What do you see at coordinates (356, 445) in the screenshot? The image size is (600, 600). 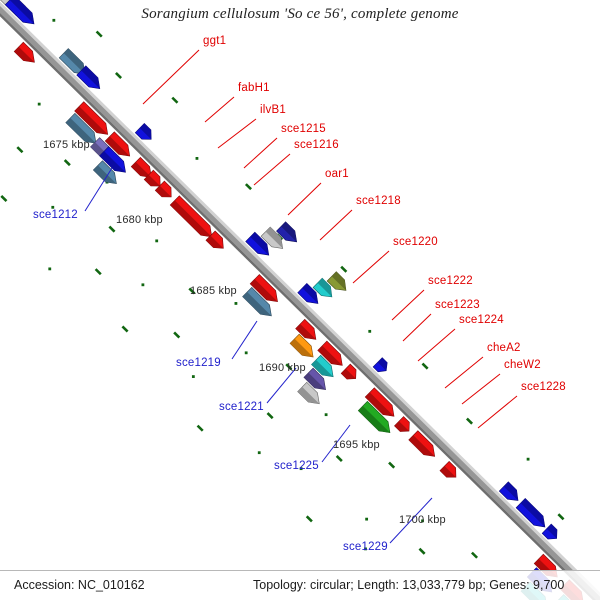 I see `axis-tick-label: 1695 kbp` at bounding box center [356, 445].